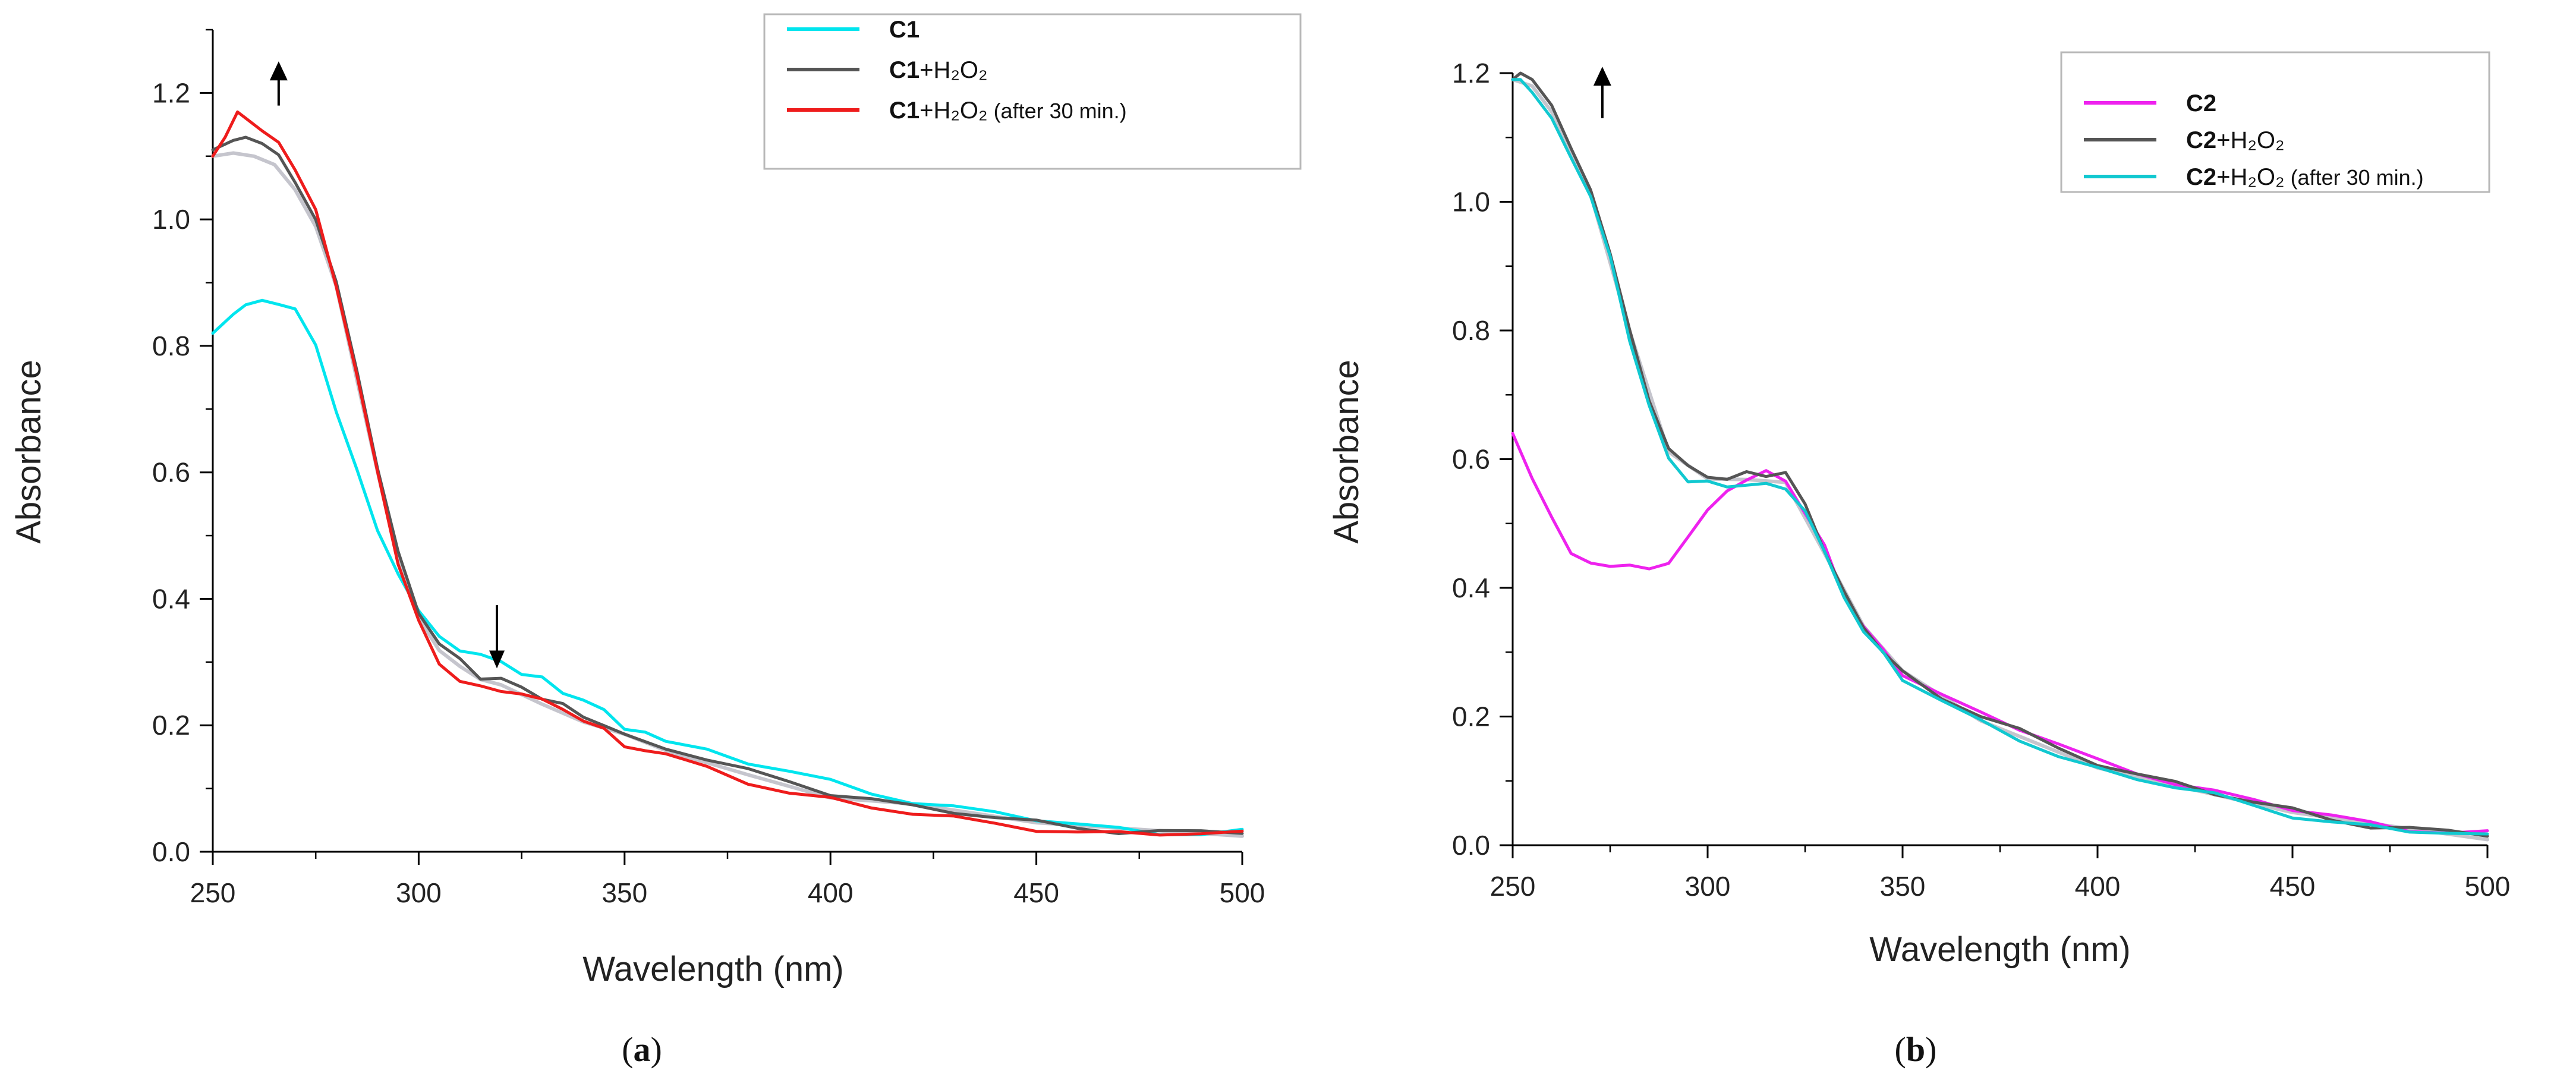 This screenshot has width=2576, height=1080. I want to click on panel-label: (a), so click(642, 1049).